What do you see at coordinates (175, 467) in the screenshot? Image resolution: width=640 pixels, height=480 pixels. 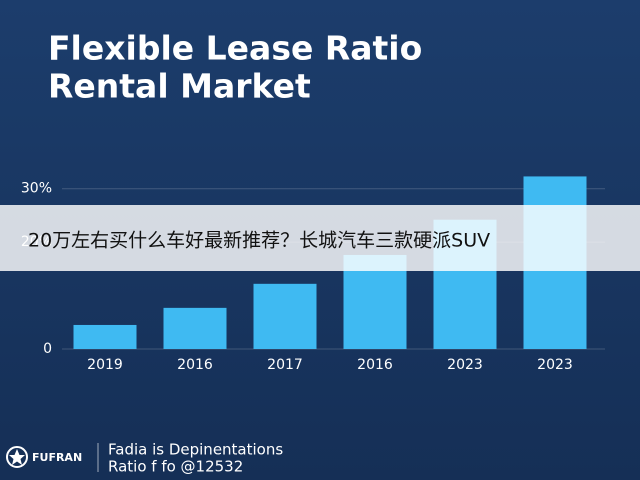 I see `footer-line: Ratio f fo @12532` at bounding box center [175, 467].